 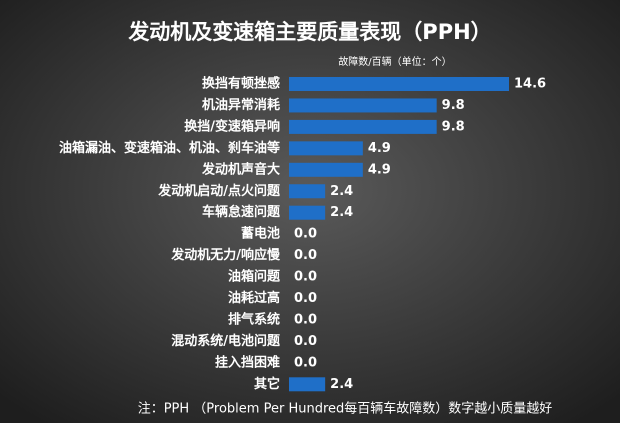 What do you see at coordinates (219, 191) in the screenshot?
I see `category-label: 发动机启动/点火问题` at bounding box center [219, 191].